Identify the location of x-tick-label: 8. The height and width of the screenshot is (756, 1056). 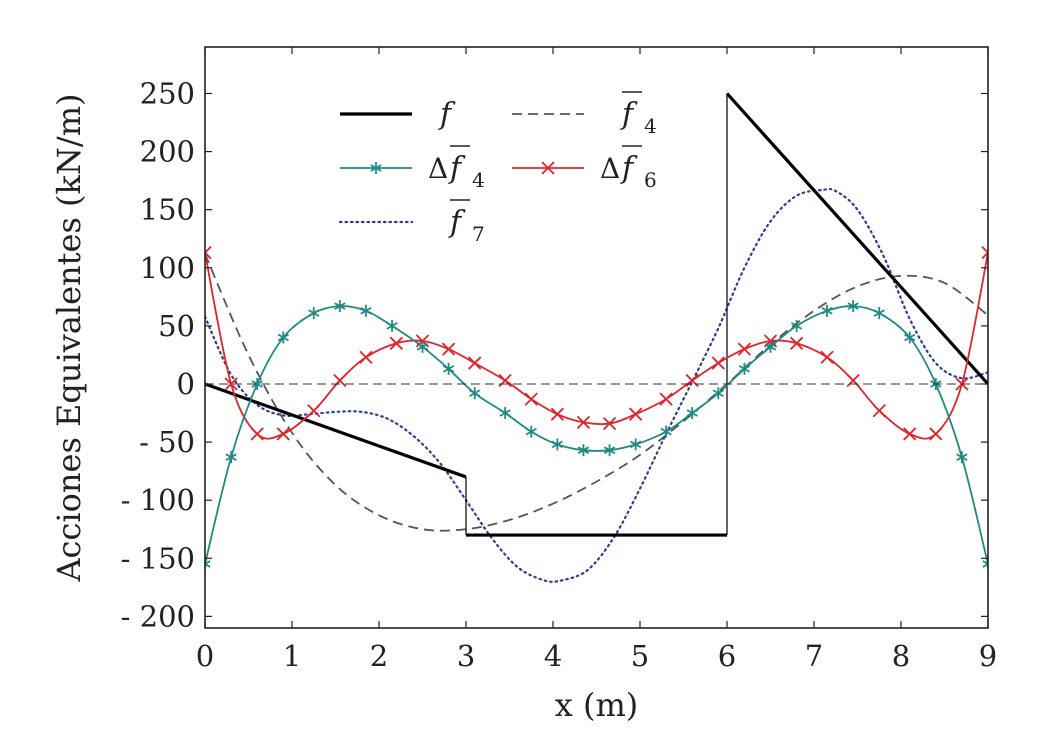
(901, 656).